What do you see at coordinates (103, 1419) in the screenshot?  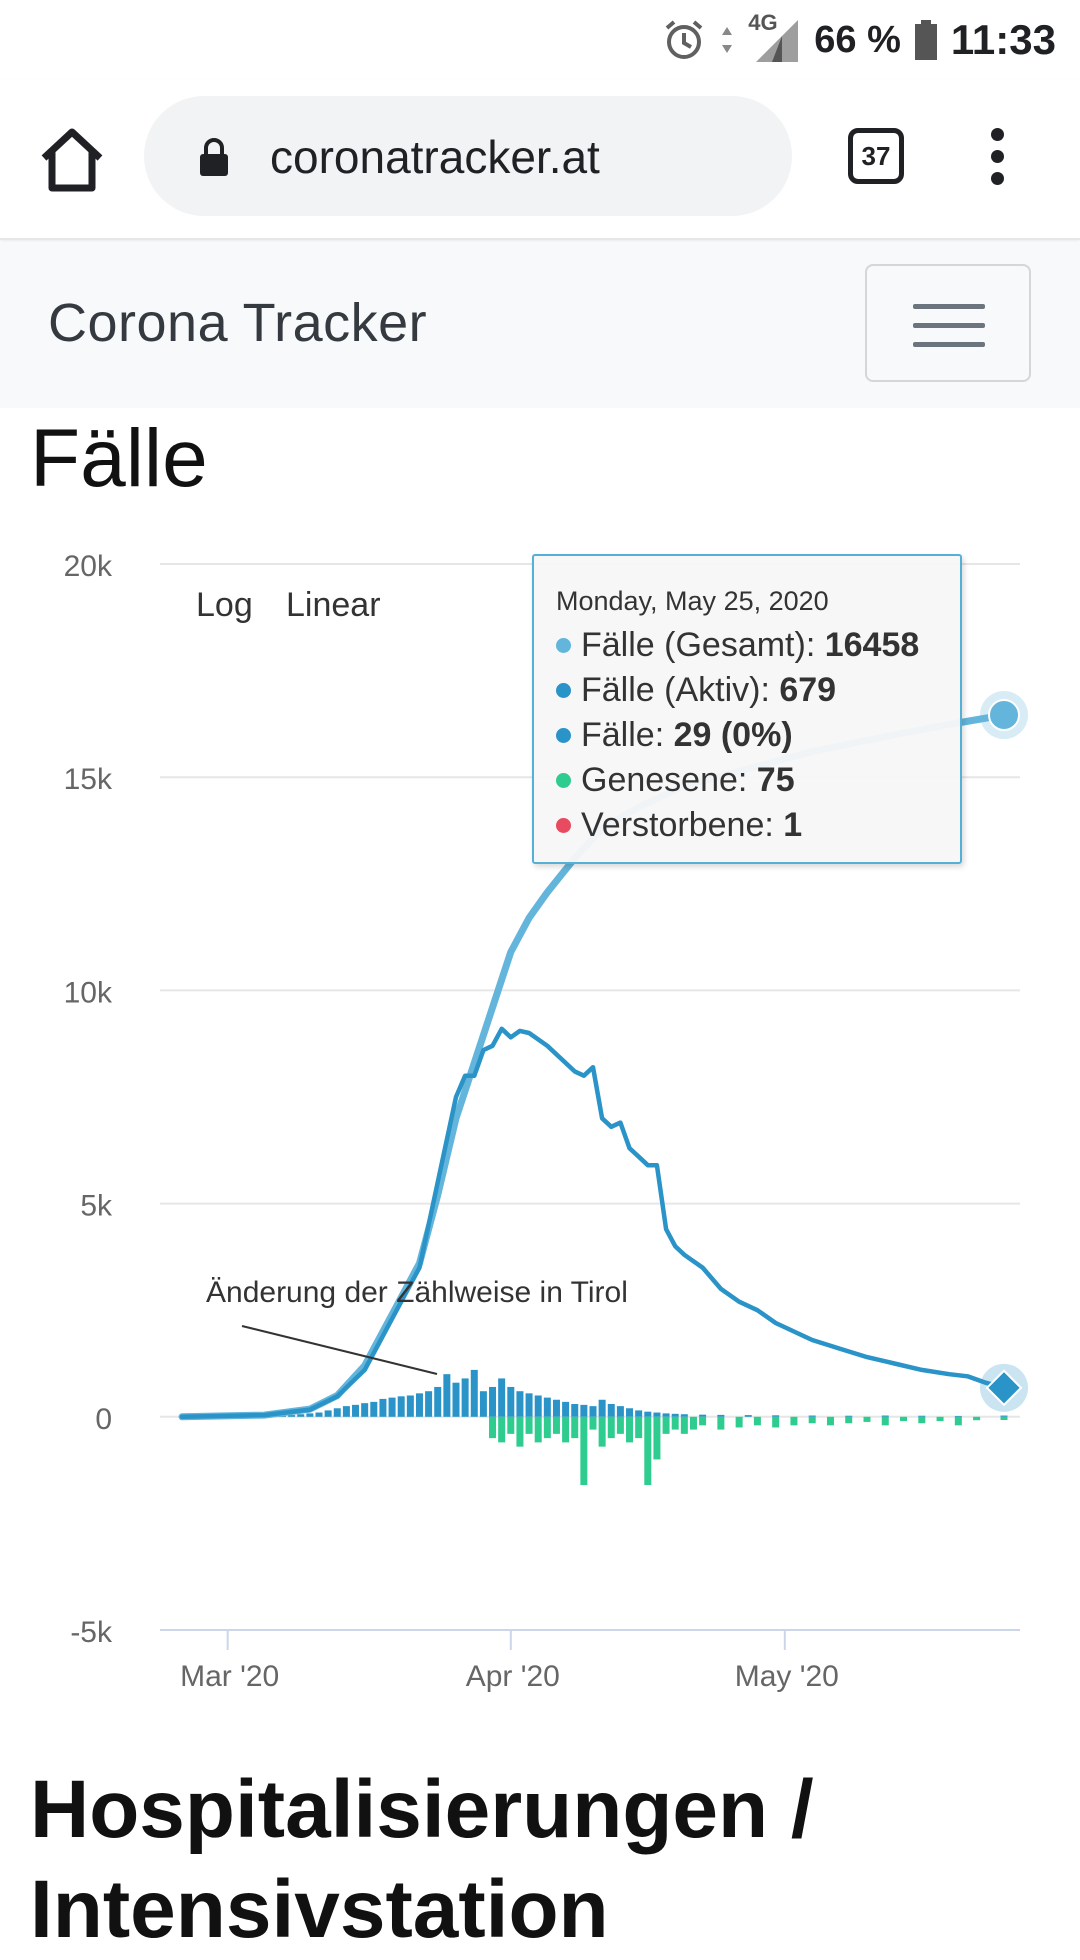 I see `y-tick-label: 0` at bounding box center [103, 1419].